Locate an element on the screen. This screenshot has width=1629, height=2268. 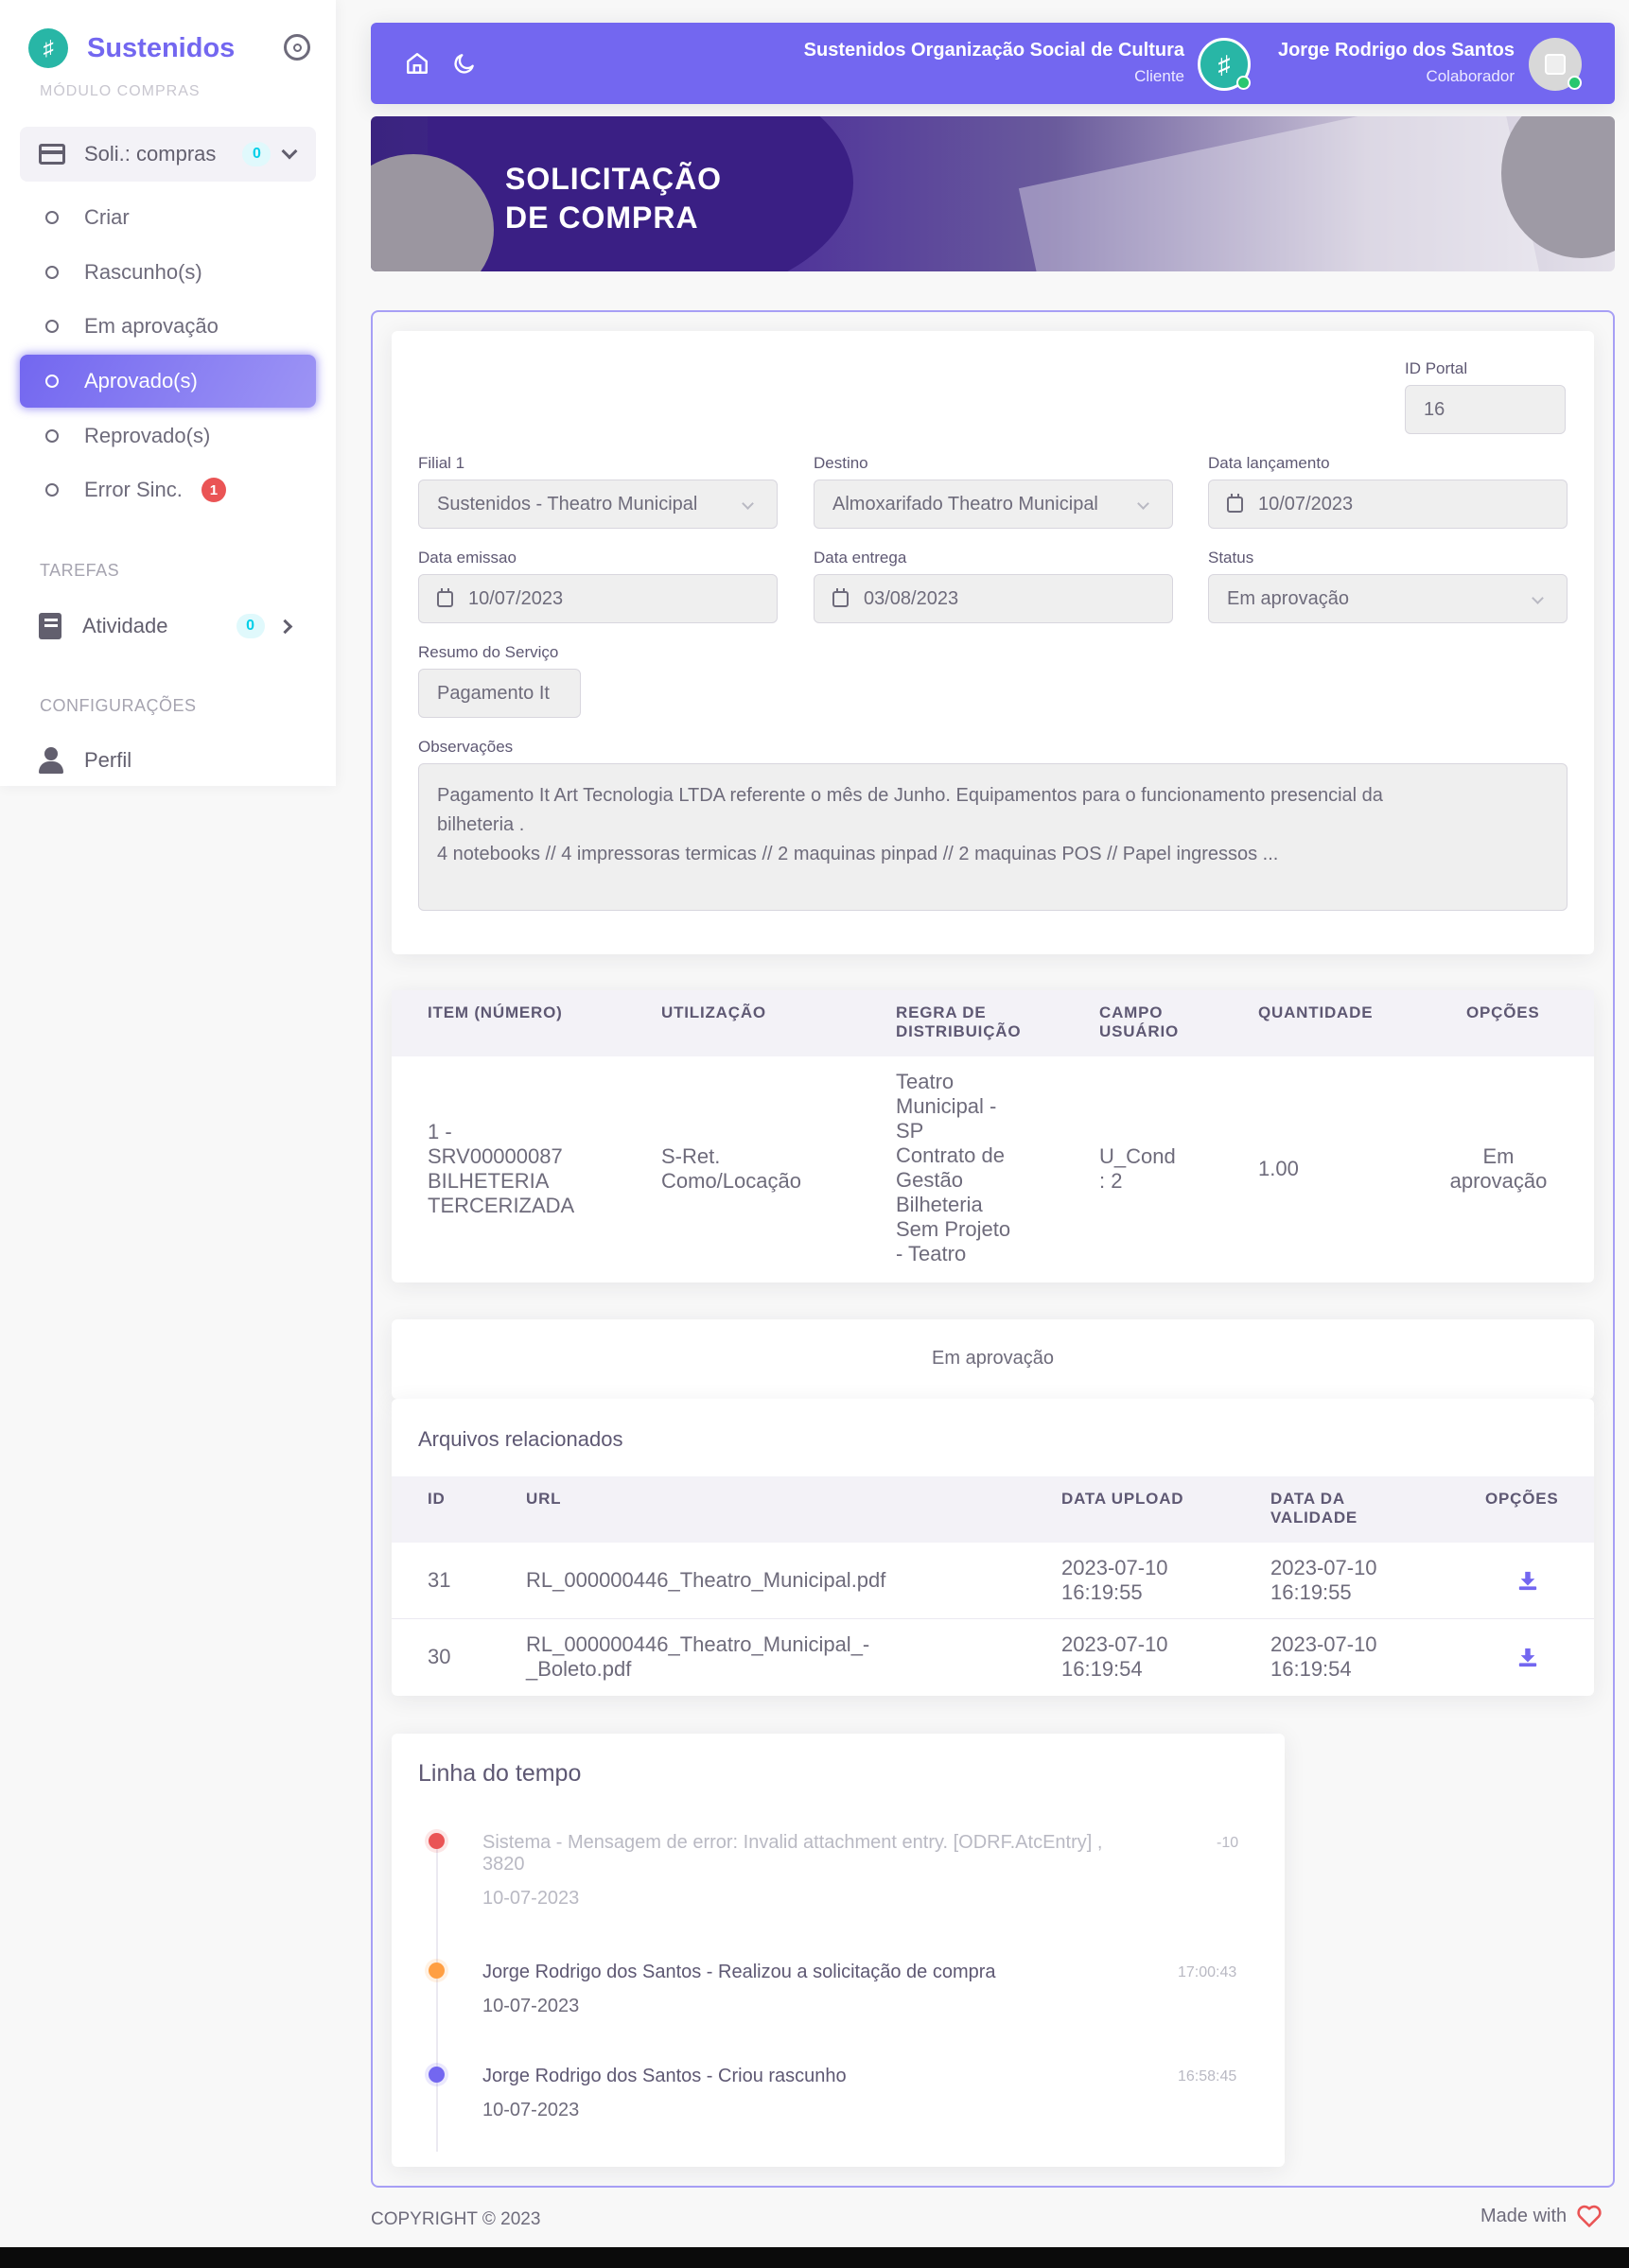
config-header: CONFIGURAÇÕES is located at coordinates (118, 705).